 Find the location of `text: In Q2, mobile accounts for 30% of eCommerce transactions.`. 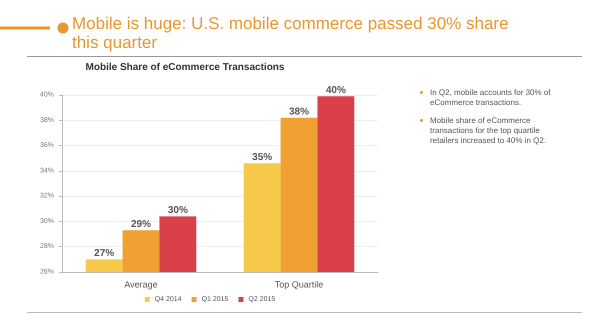

text: In Q2, mobile accounts for 30% of eCommerce transactions. is located at coordinates (490, 98).